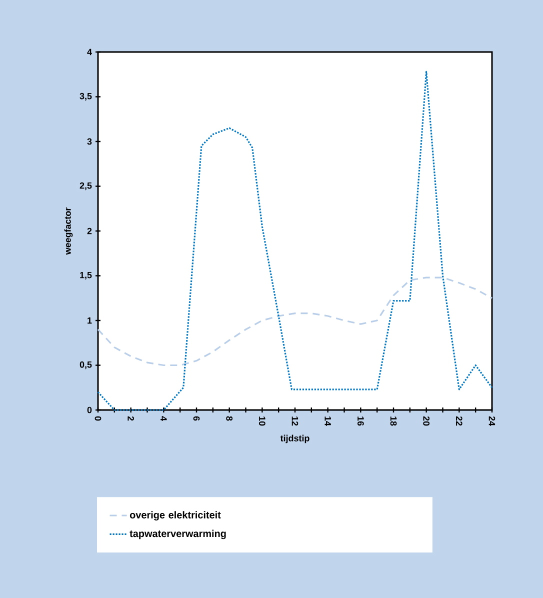  I want to click on y-tick-label: 0,5, so click(86, 365).